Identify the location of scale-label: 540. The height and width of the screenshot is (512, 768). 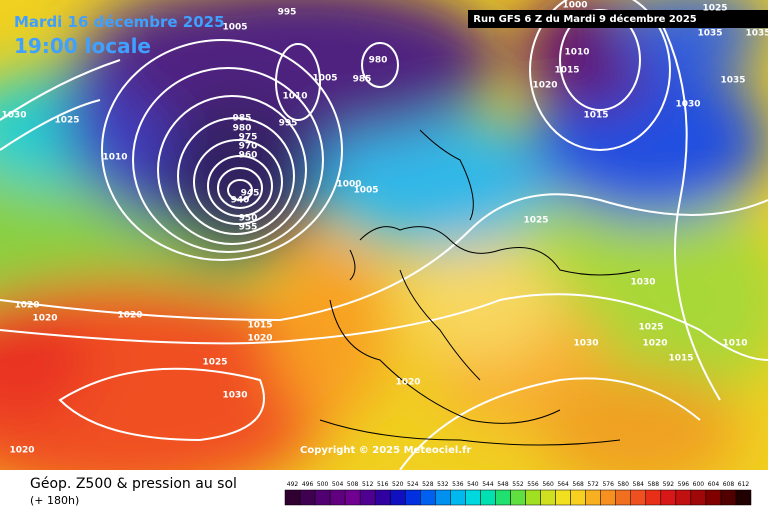
(473, 484).